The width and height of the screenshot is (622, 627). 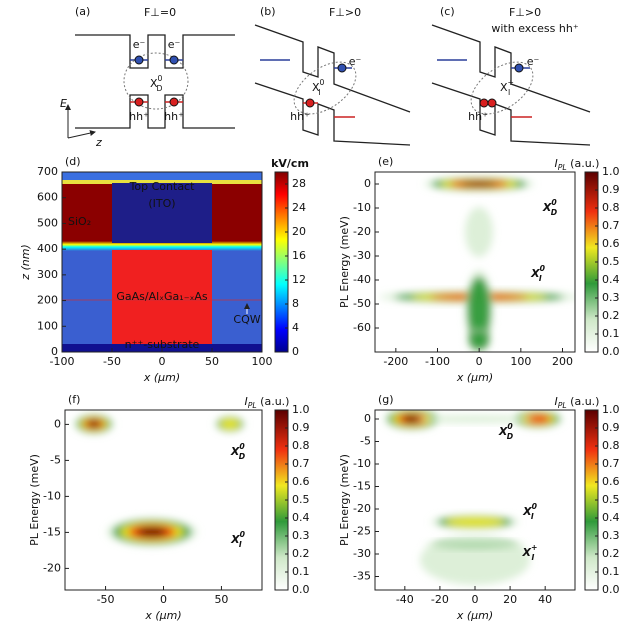 I want to click on colorbar-tick-label: 0.2, so click(x=301, y=553).